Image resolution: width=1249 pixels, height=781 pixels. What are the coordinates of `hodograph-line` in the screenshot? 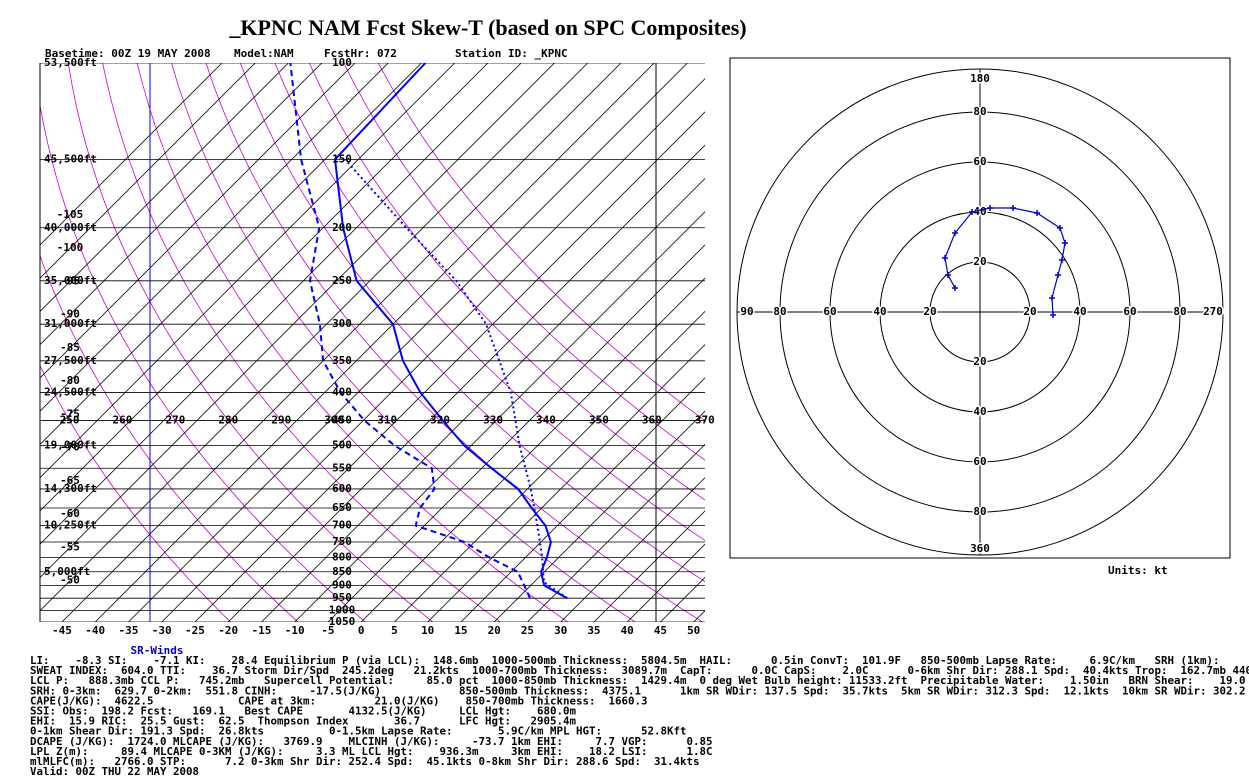 It's located at (1005, 261).